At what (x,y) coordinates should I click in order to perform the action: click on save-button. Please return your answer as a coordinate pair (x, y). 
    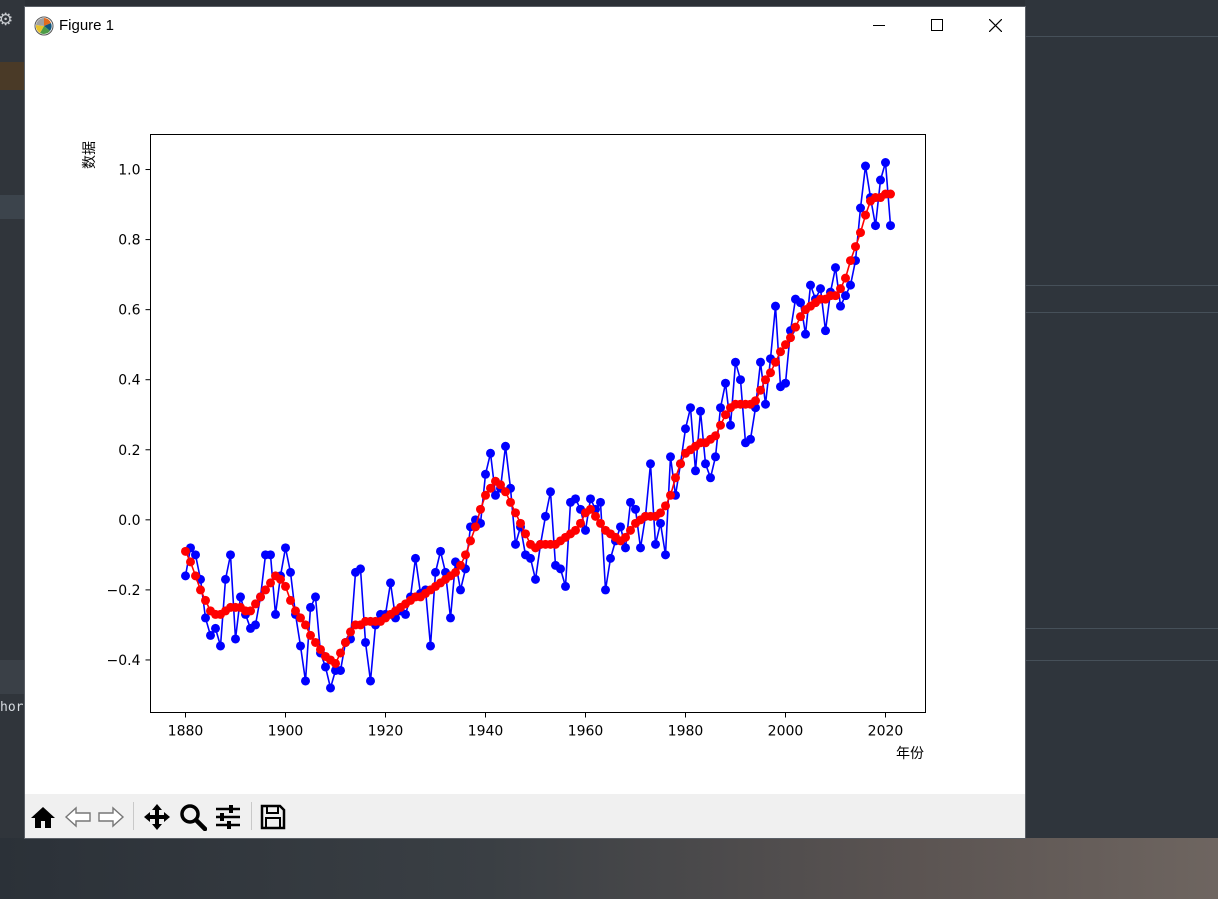
    Looking at the image, I should click on (273, 817).